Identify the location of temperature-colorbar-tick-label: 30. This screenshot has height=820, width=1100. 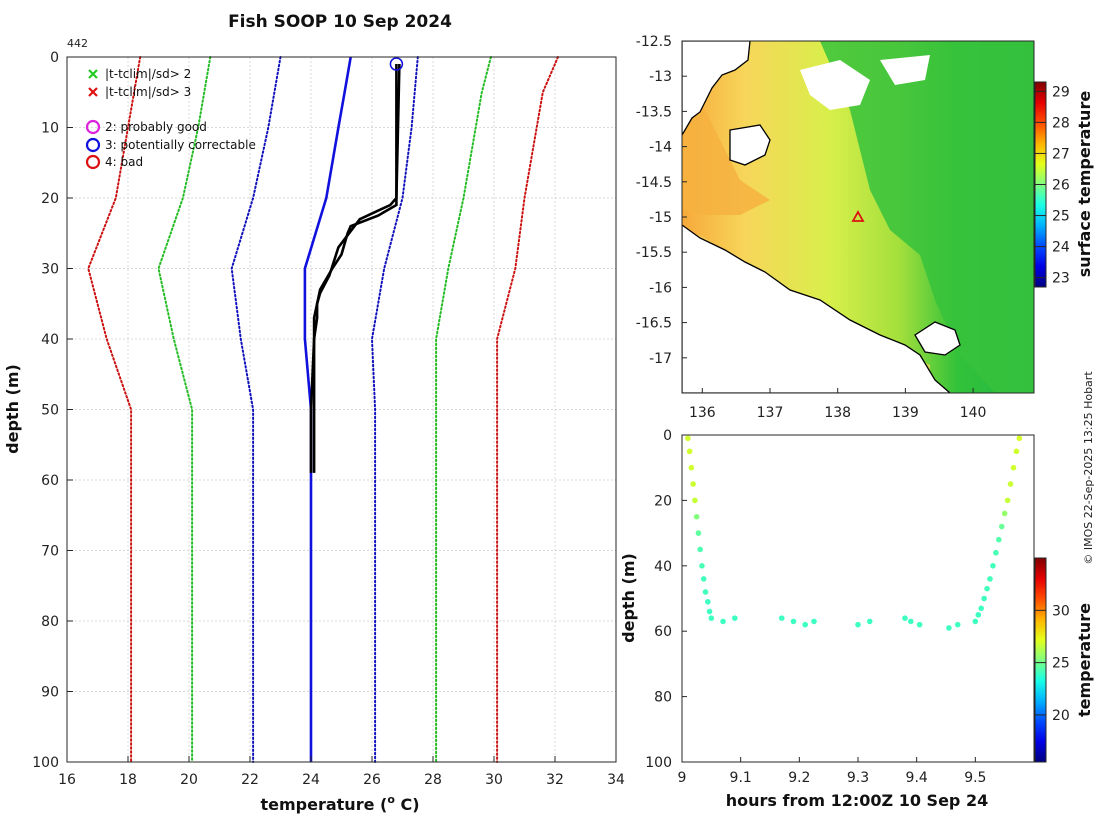
(1061, 611).